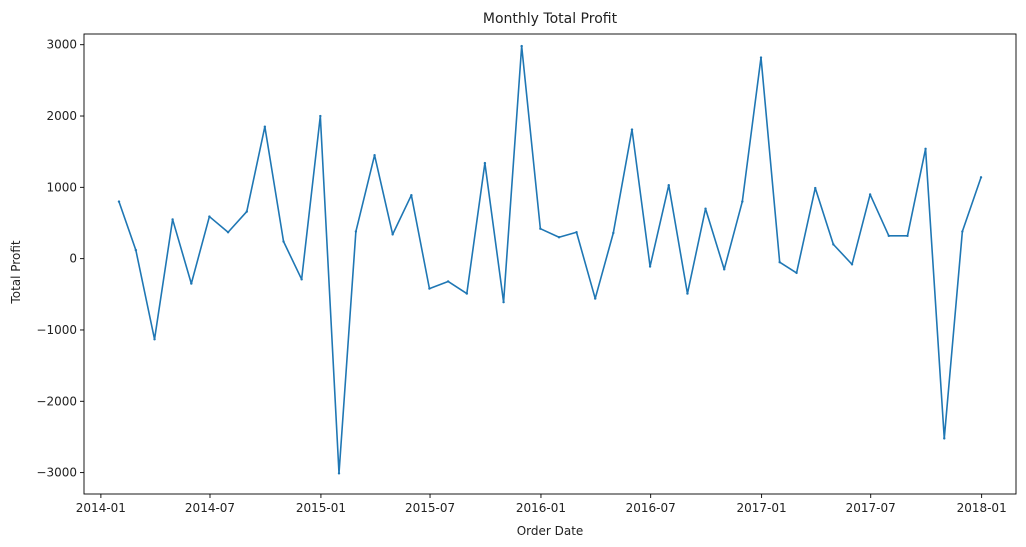 This screenshot has width=1026, height=547. What do you see at coordinates (550, 531) in the screenshot?
I see `x-axis-title: Order Date` at bounding box center [550, 531].